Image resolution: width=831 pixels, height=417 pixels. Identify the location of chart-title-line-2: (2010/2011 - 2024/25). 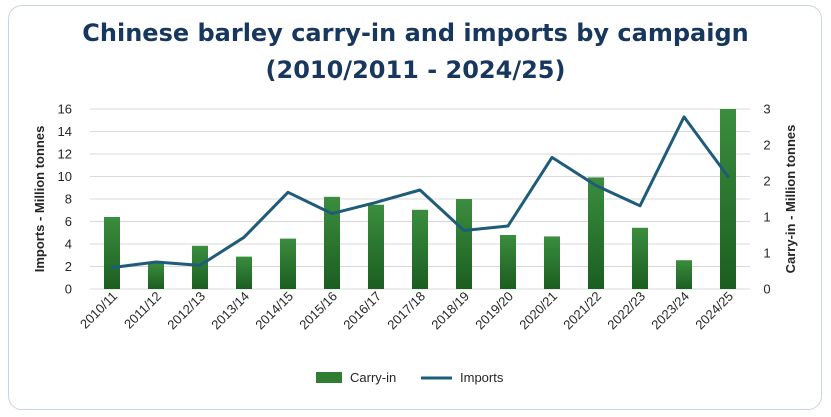
(415, 70).